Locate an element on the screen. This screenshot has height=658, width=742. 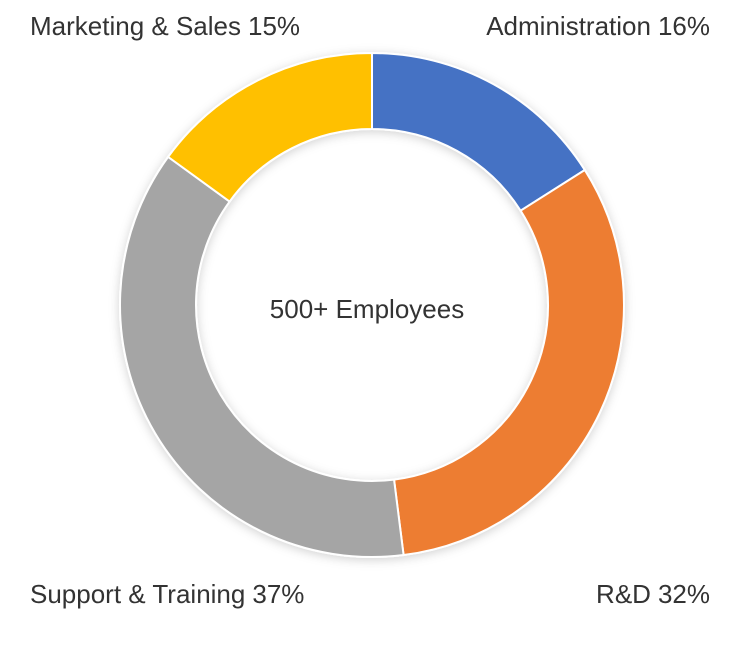
segment-label: Administration 16% is located at coordinates (598, 26).